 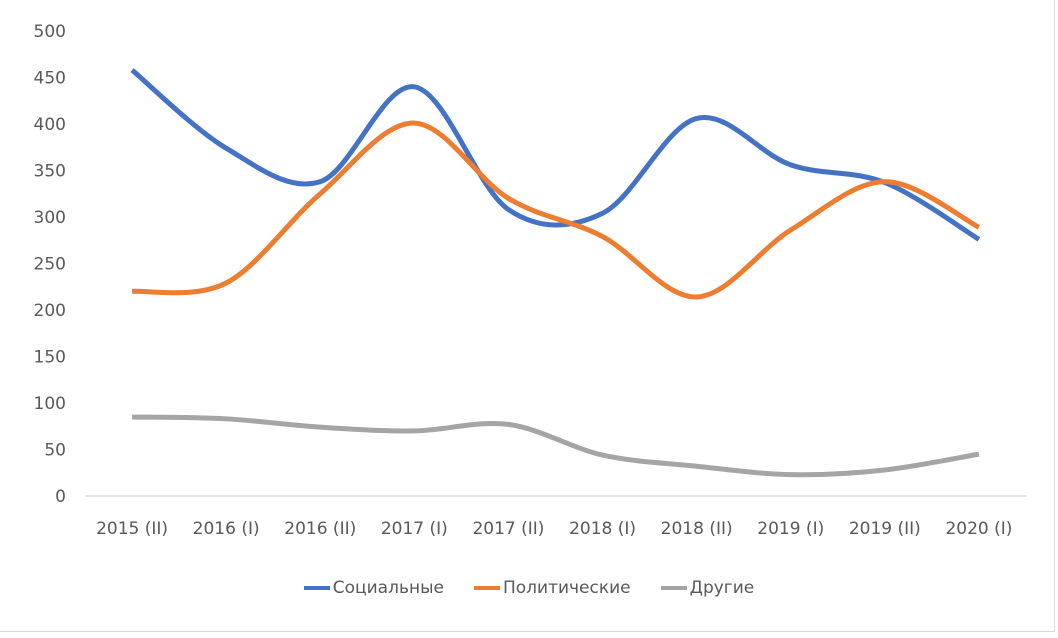 I want to click on x-tick-label: 2017 (I), so click(x=414, y=529).